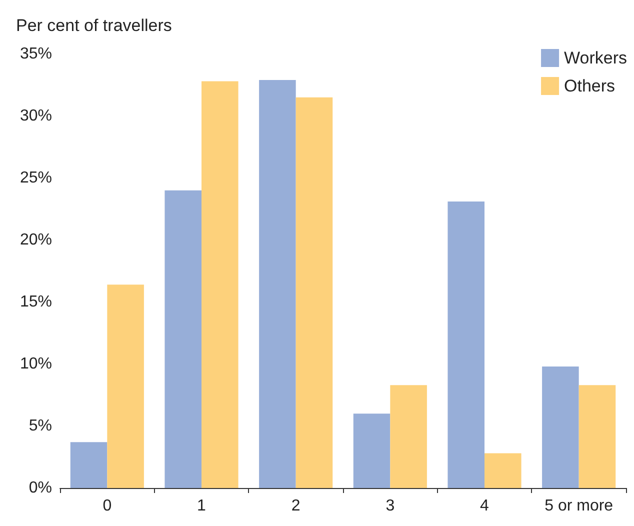  Describe the element at coordinates (40, 426) in the screenshot. I see `y-tick-label: 5%` at that location.